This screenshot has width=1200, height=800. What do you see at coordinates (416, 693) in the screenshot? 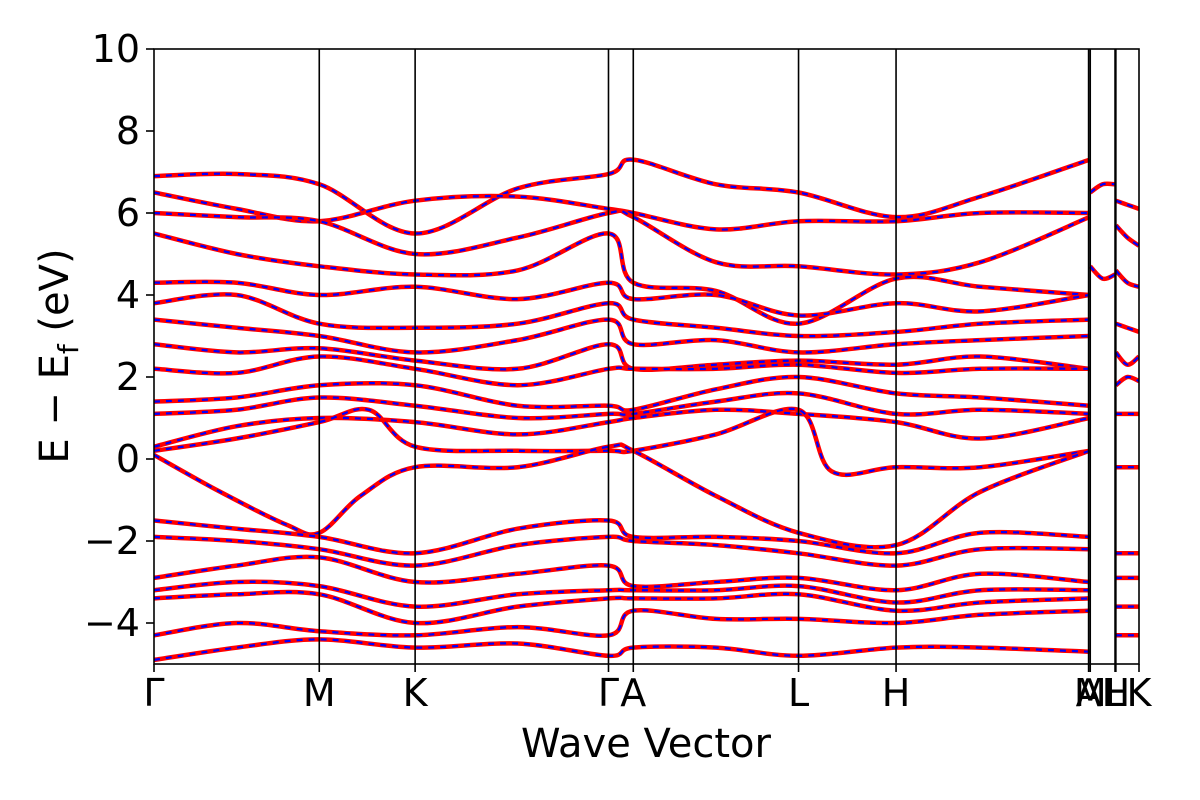
I see `x-tick-label-2: K` at bounding box center [416, 693].